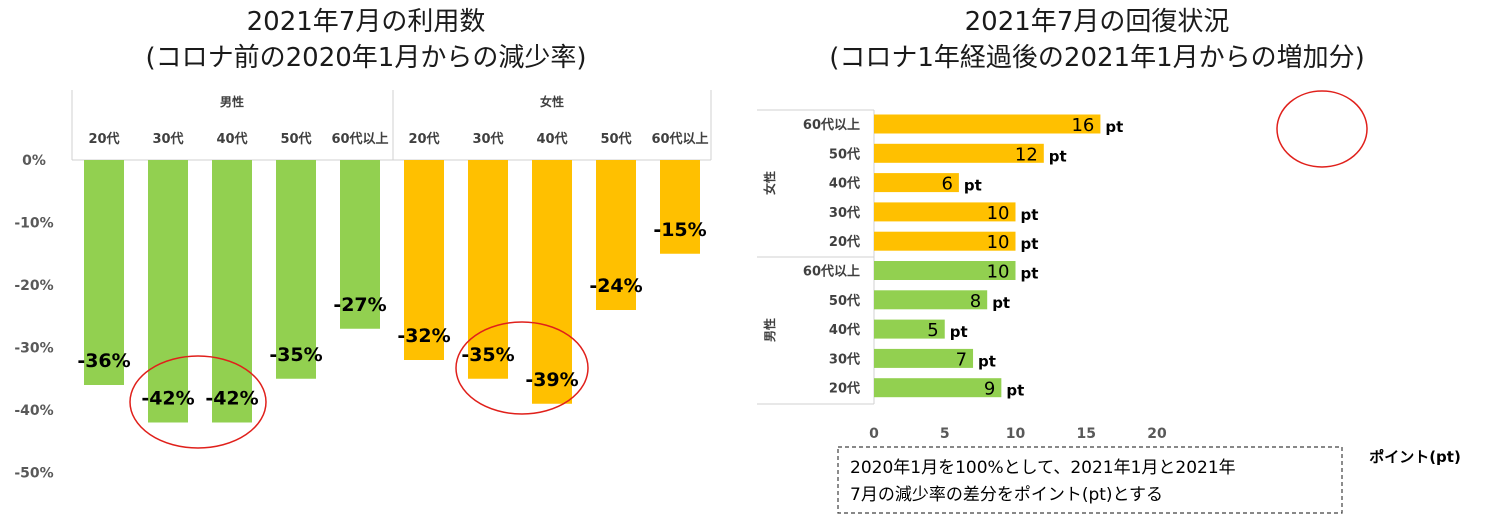 This screenshot has width=1498, height=519. I want to click on x-tick-label: 10, so click(1016, 434).